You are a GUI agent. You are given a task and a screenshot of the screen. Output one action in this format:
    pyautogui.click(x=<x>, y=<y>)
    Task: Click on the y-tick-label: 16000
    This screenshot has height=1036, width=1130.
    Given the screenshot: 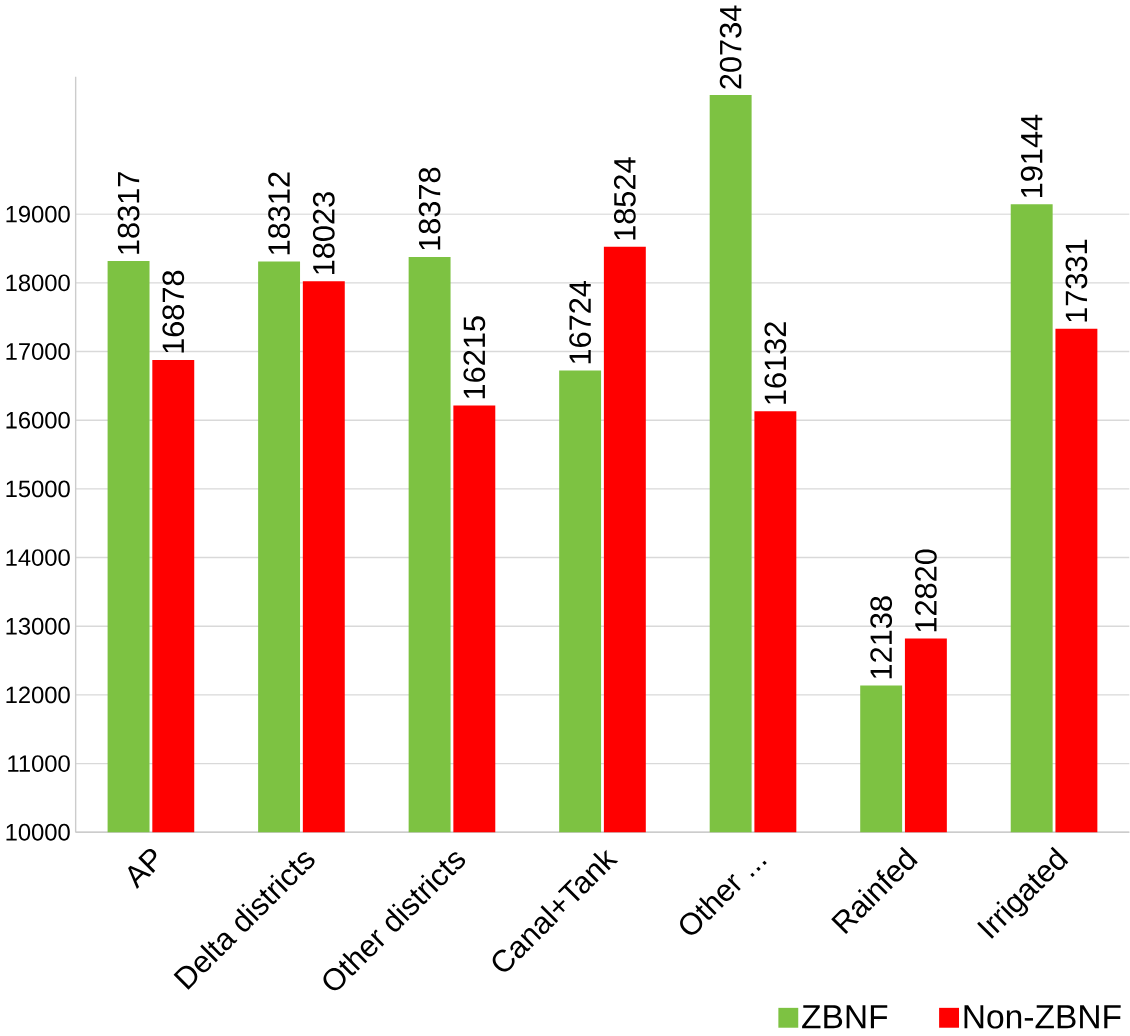 What is the action you would take?
    pyautogui.click(x=38, y=420)
    